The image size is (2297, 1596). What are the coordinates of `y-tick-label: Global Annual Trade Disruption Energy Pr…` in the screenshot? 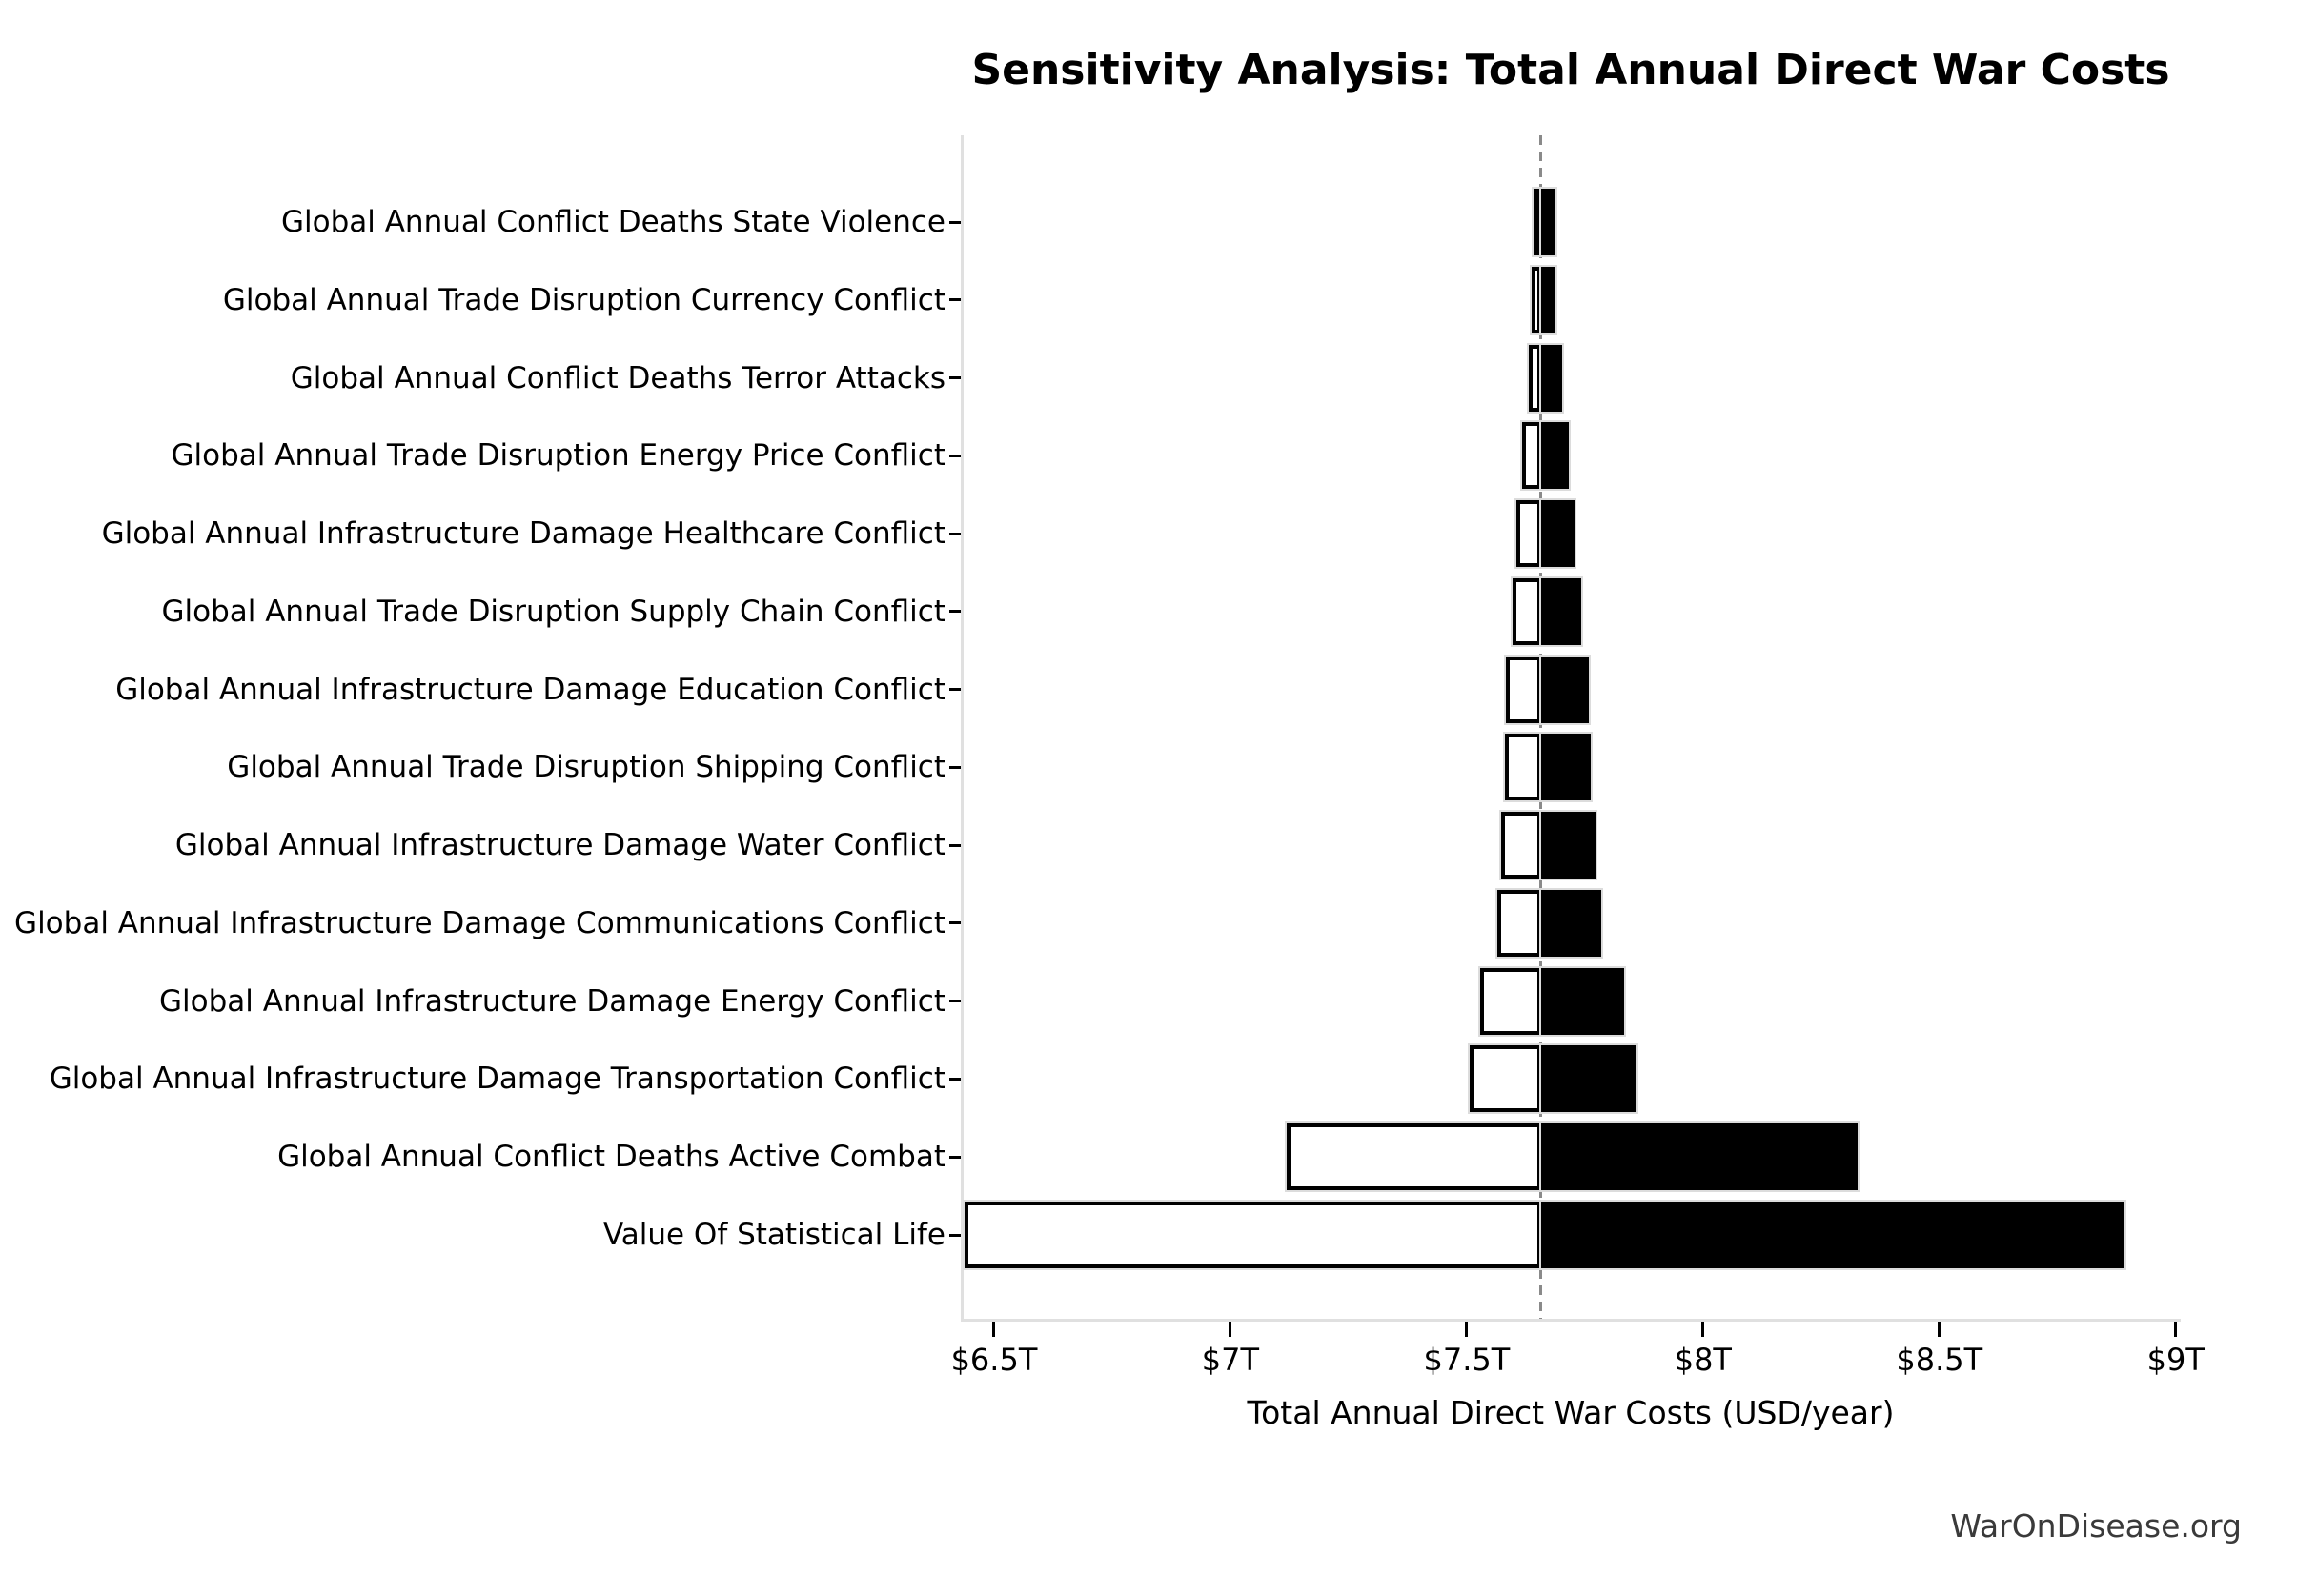 It's located at (558, 456).